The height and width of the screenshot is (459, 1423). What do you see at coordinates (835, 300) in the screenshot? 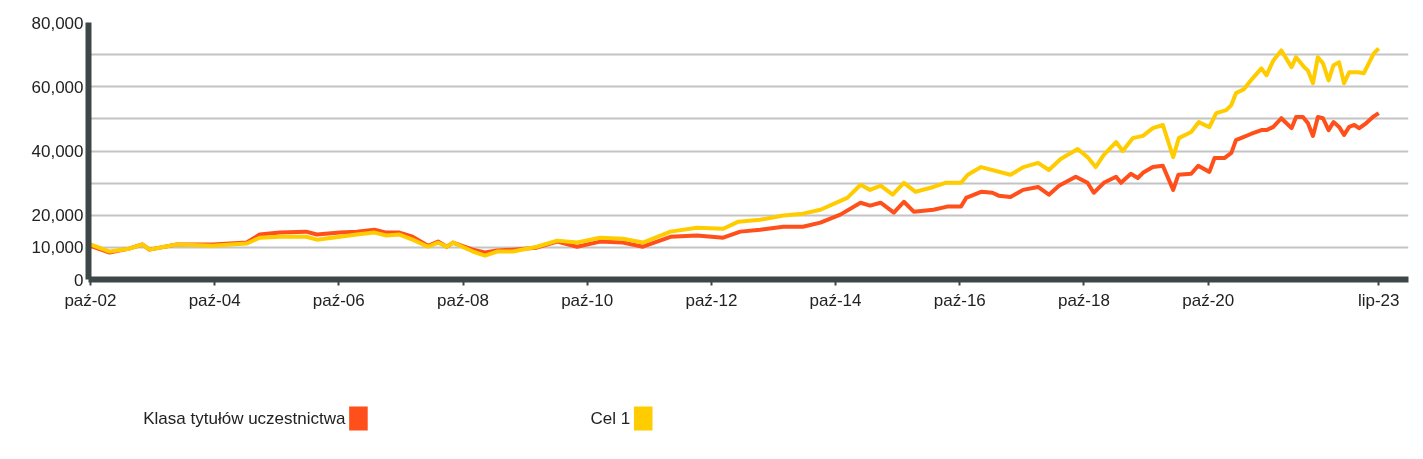
I see `x-tick-label: paź-14` at bounding box center [835, 300].